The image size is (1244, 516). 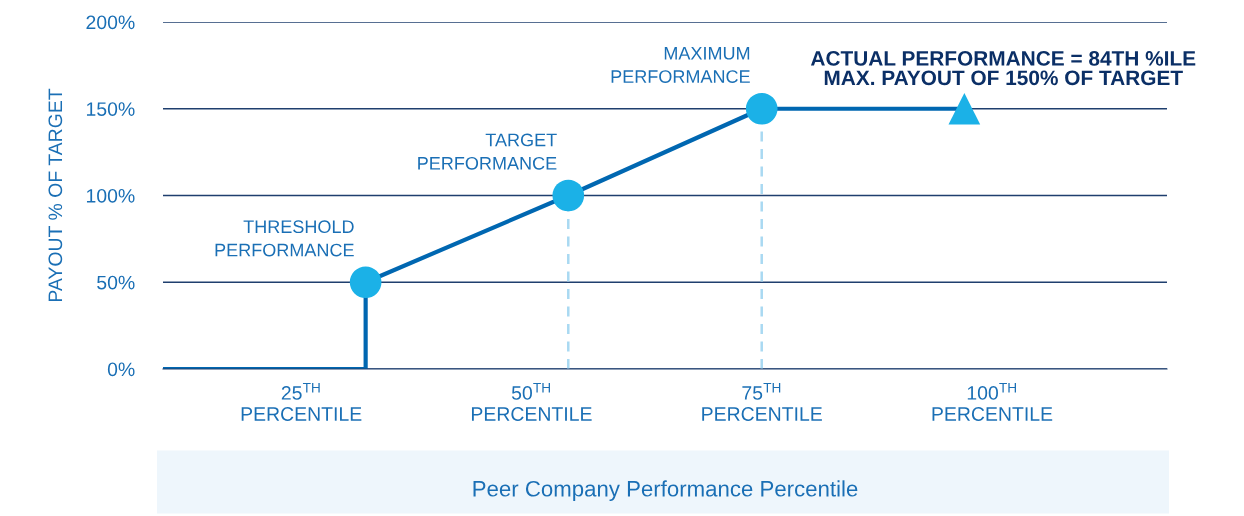 What do you see at coordinates (680, 64) in the screenshot?
I see `annotation: MAXIMUM PERFORMANCE` at bounding box center [680, 64].